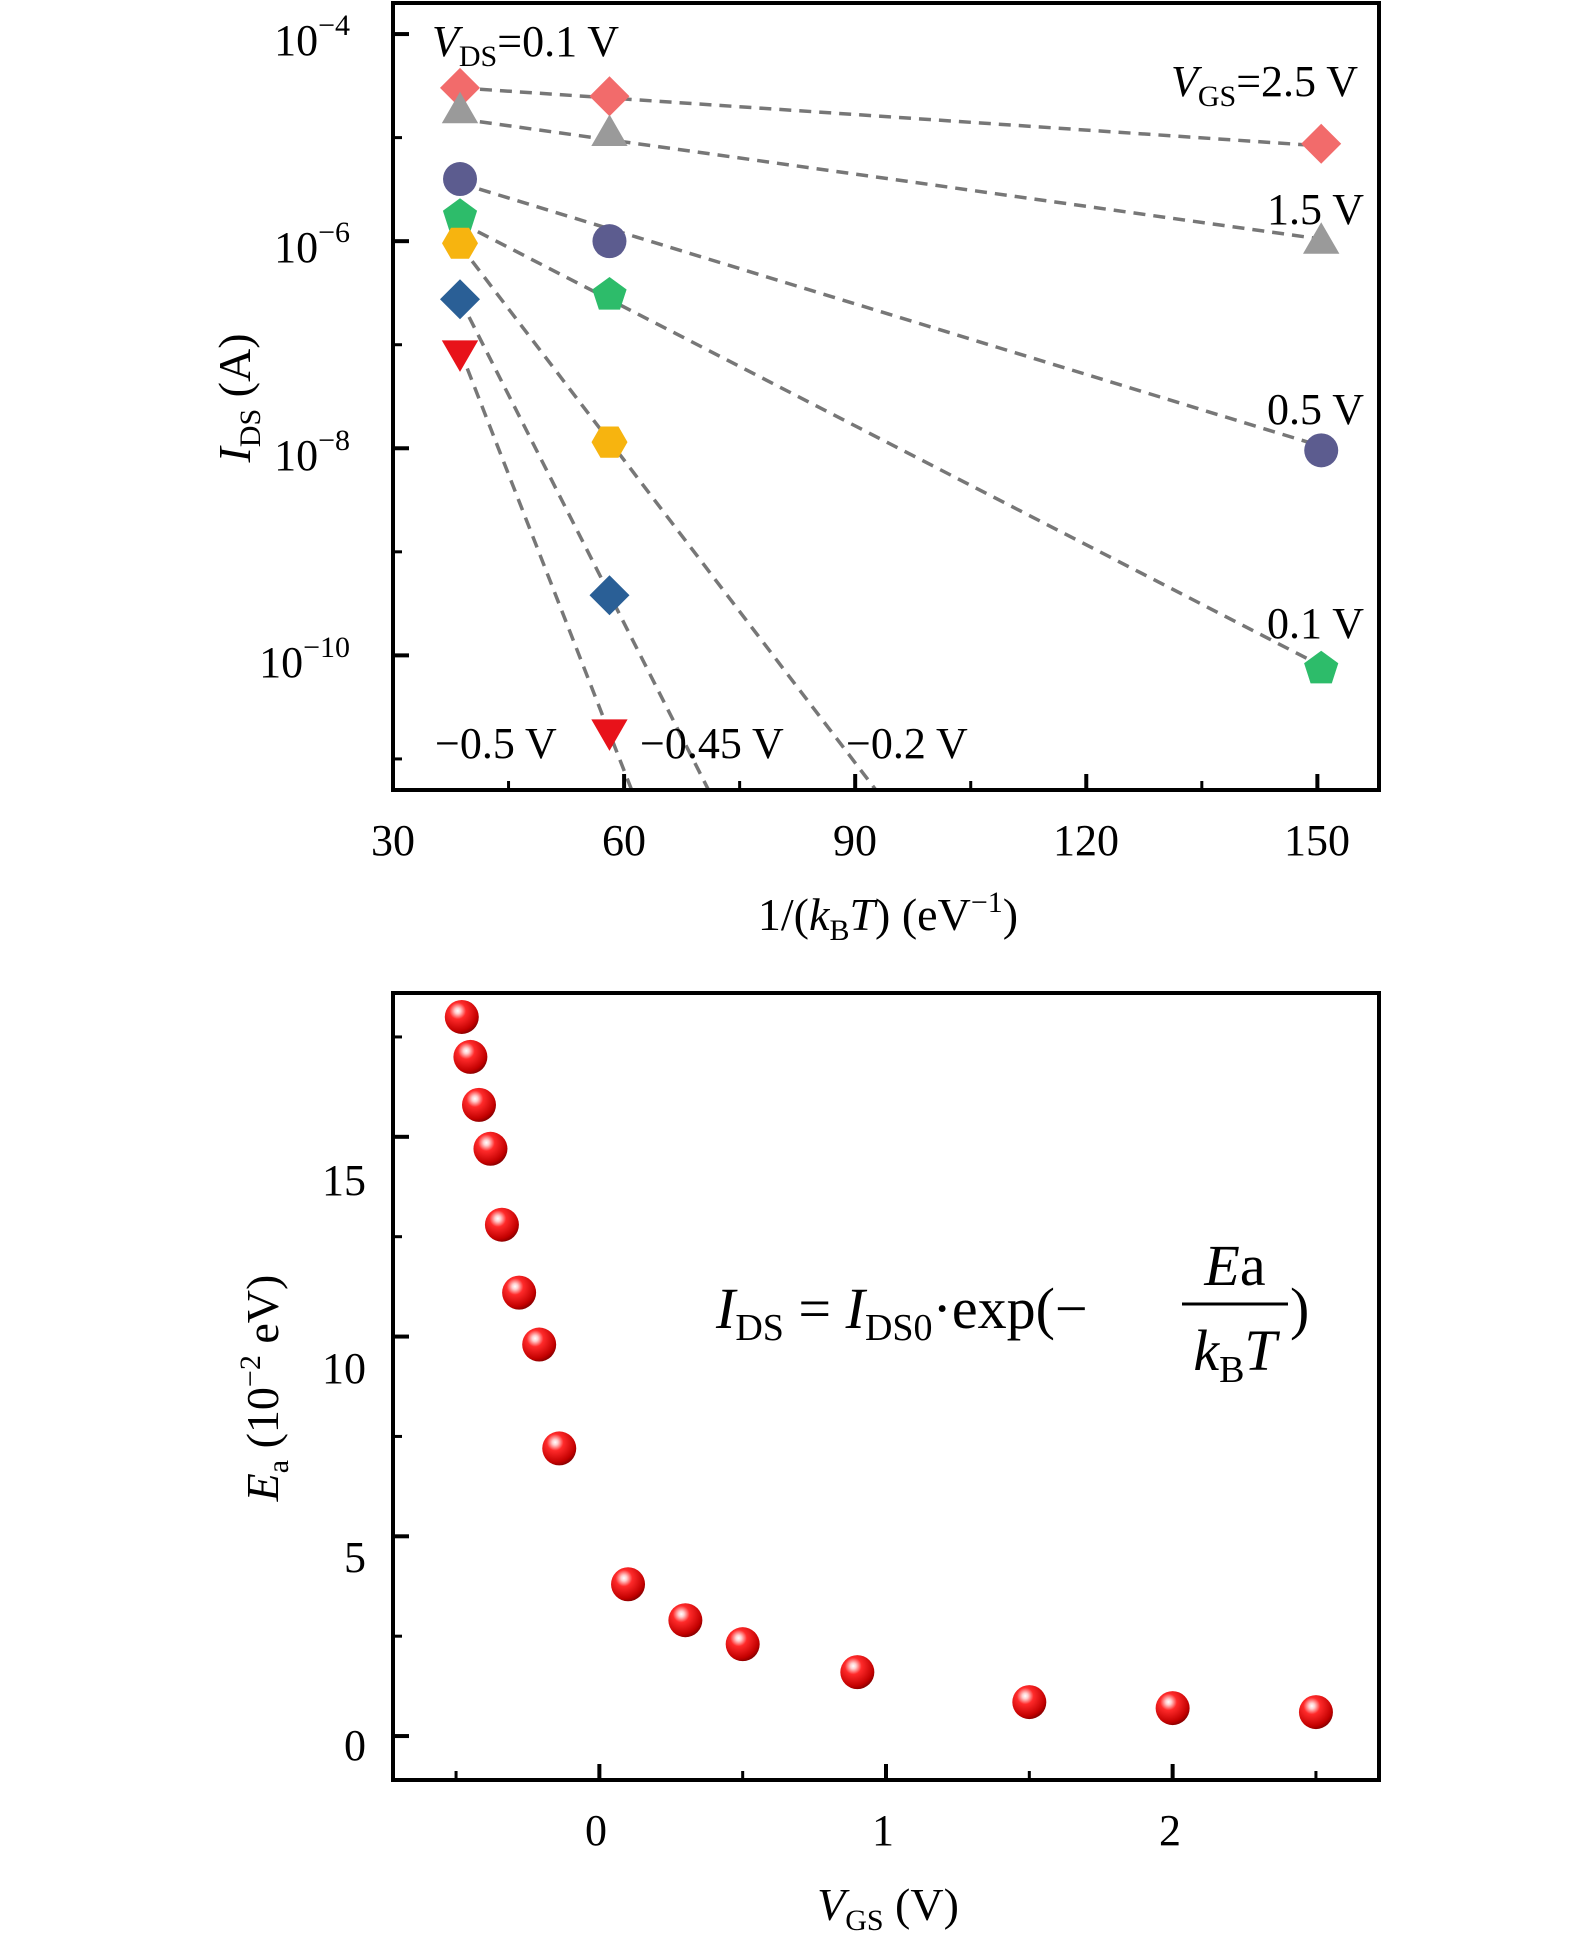 The width and height of the screenshot is (1583, 1941). What do you see at coordinates (344, 1180) in the screenshot?
I see `bottom-ytick-label: 15` at bounding box center [344, 1180].